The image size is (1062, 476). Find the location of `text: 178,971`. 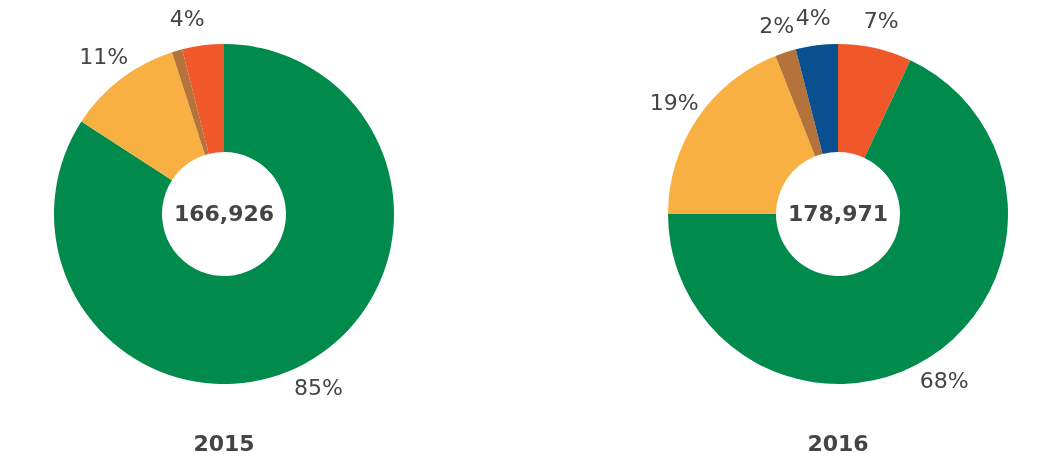

text: 178,971 is located at coordinates (838, 213).